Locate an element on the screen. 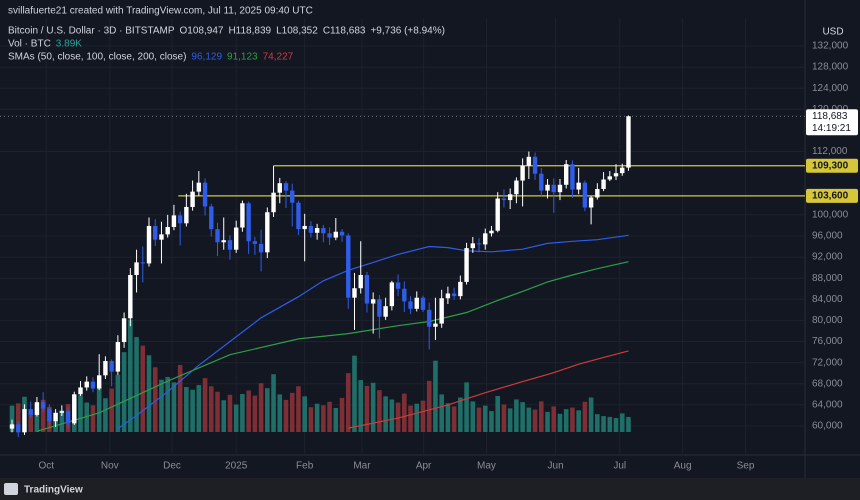 This screenshot has height=500, width=860. level-label: 103,600 is located at coordinates (830, 196).